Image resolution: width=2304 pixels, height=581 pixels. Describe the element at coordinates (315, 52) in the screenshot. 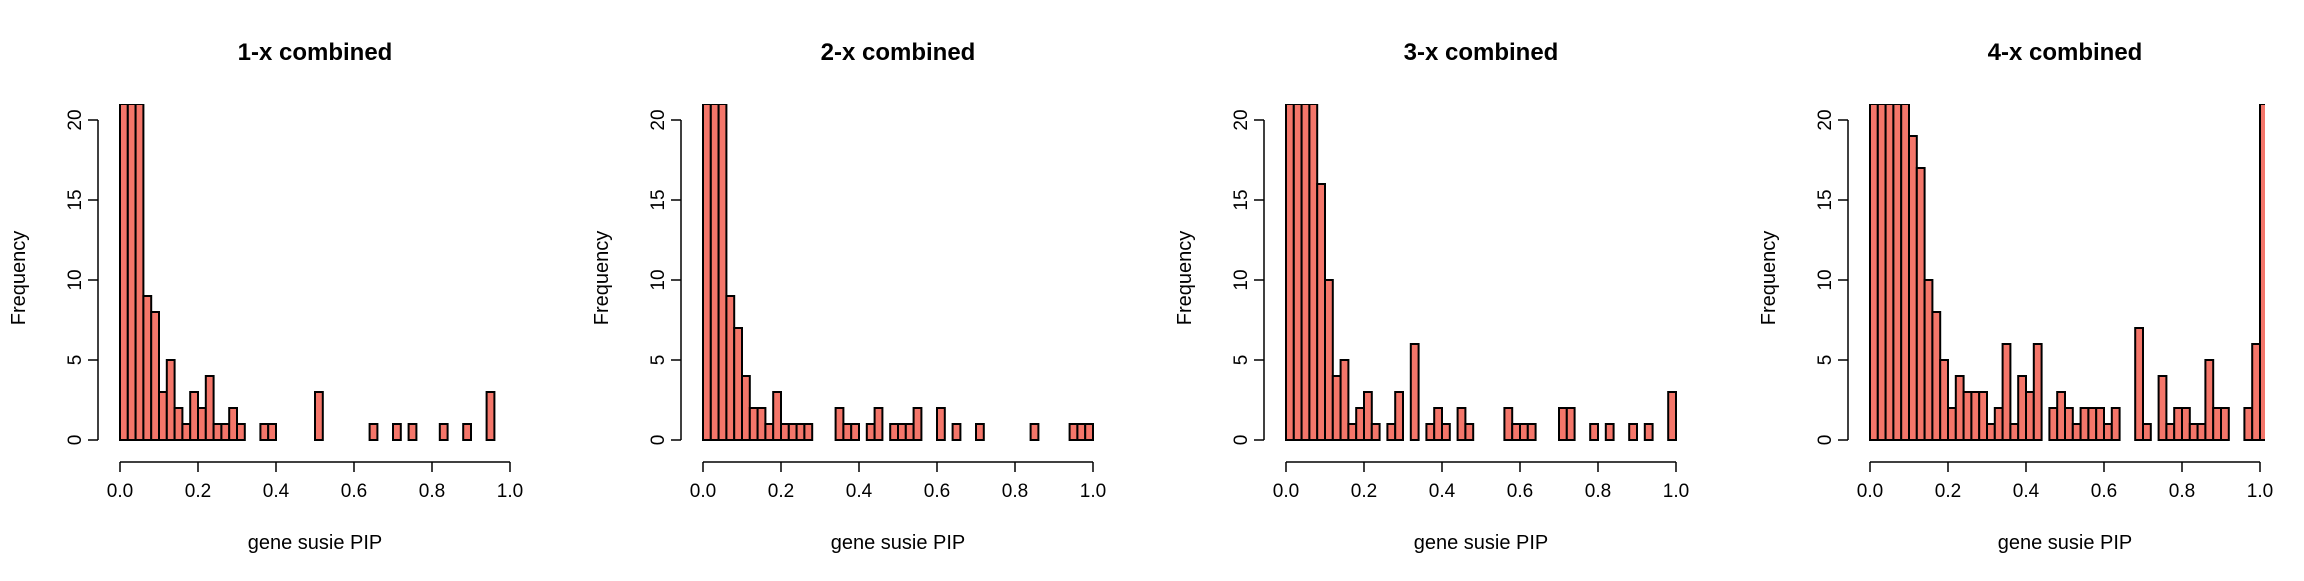

I see `chart-title: 1-x combined` at that location.